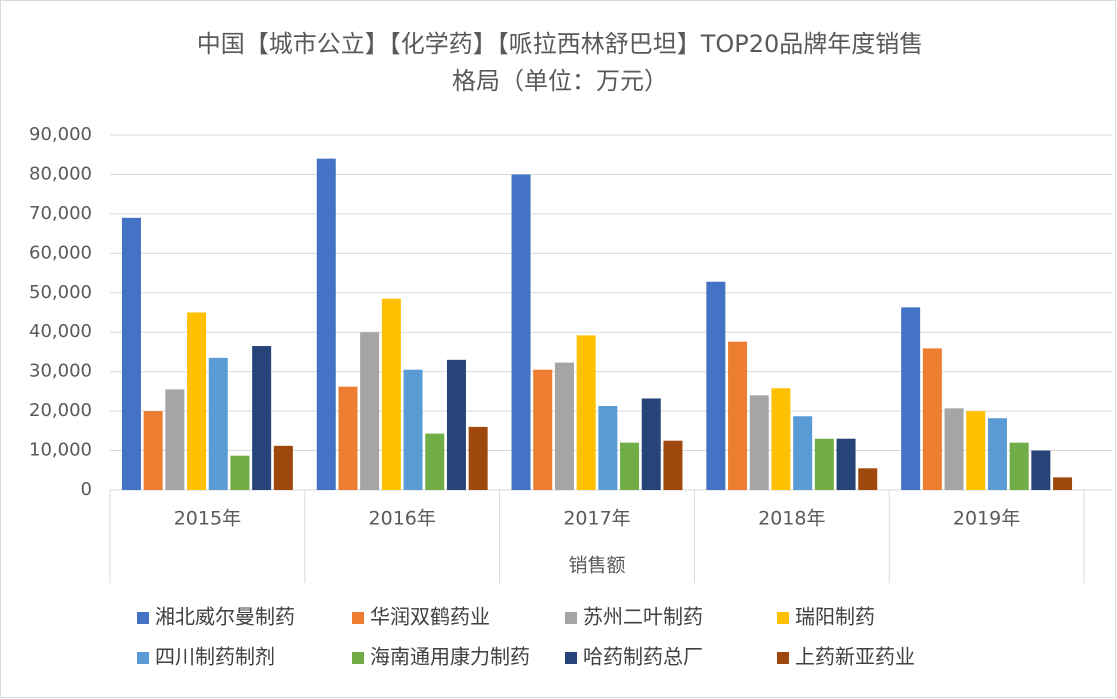  I want to click on y-tick-label: 60,000, so click(60, 252).